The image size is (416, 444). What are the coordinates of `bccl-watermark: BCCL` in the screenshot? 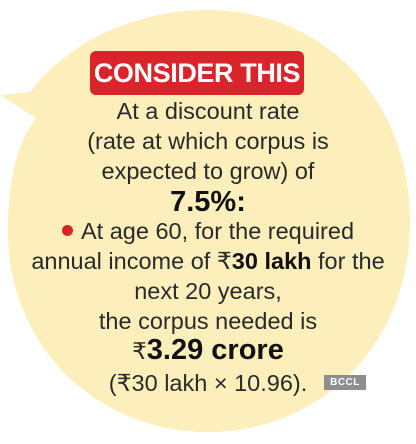 It's located at (345, 382).